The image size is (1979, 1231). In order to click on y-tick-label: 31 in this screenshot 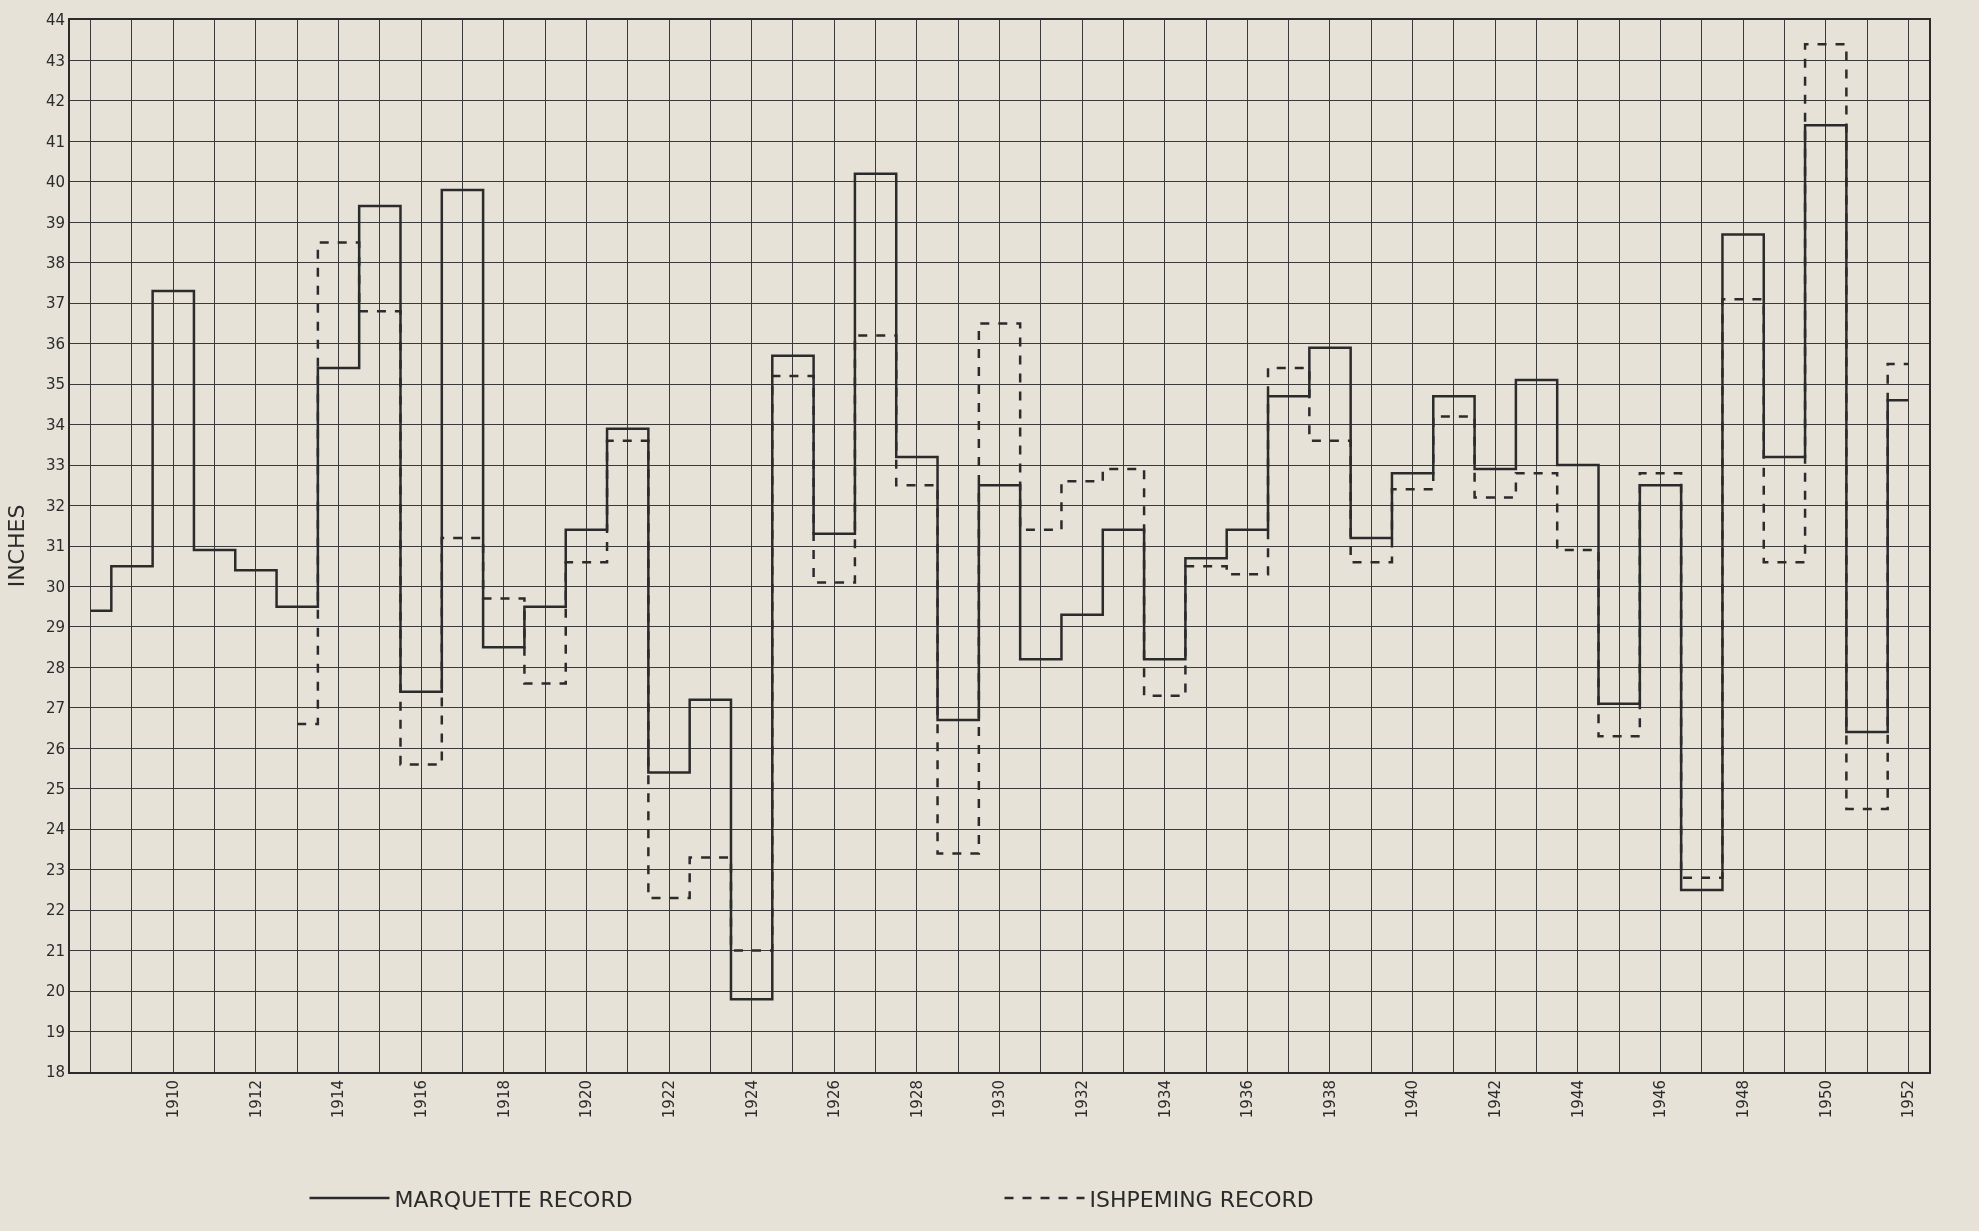, I will do `click(55, 546)`.